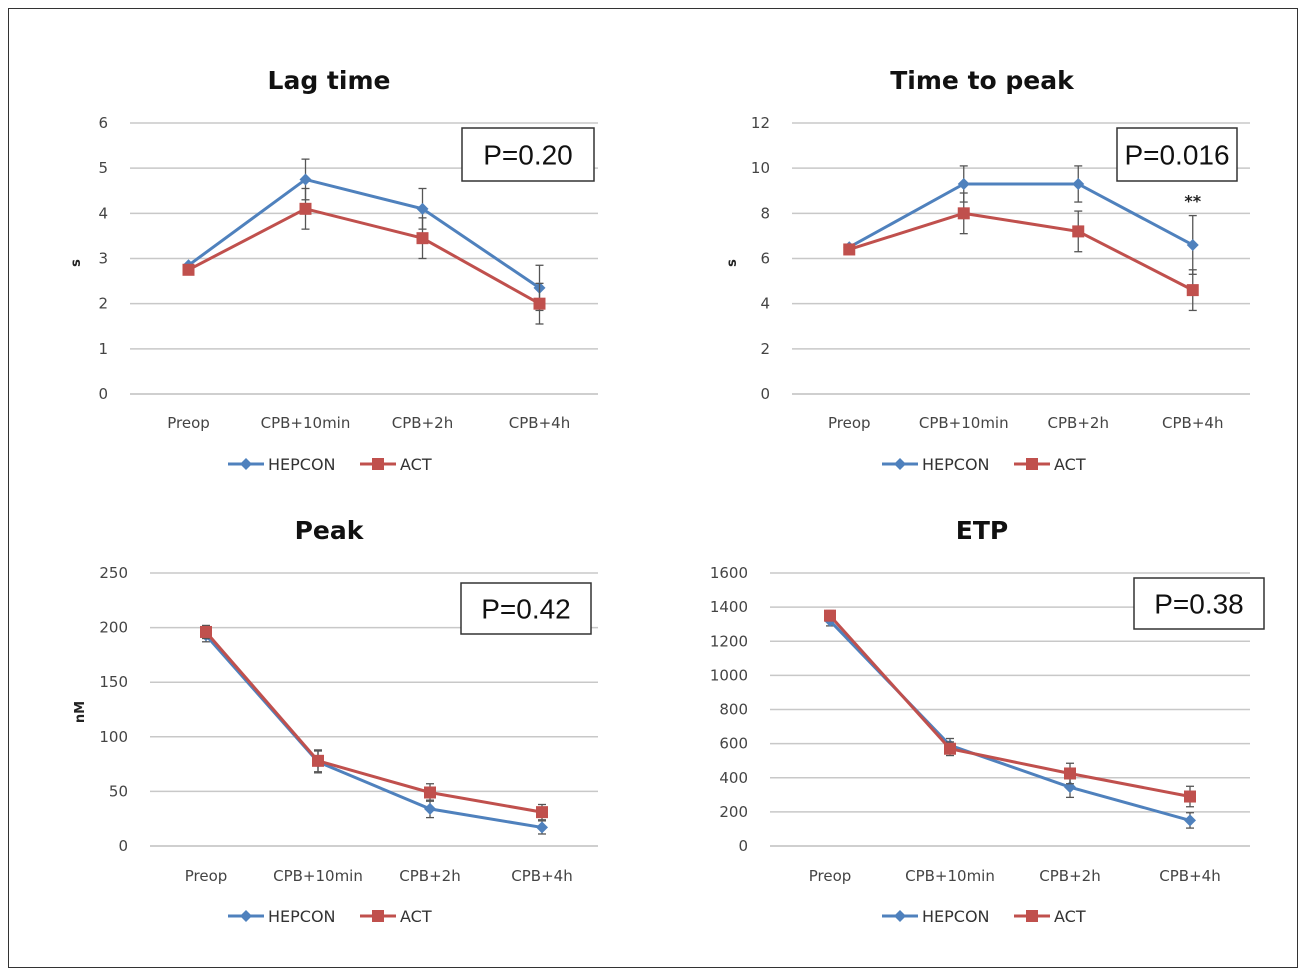 The image size is (1306, 971). Describe the element at coordinates (765, 213) in the screenshot. I see `y-tick-label: 8` at that location.